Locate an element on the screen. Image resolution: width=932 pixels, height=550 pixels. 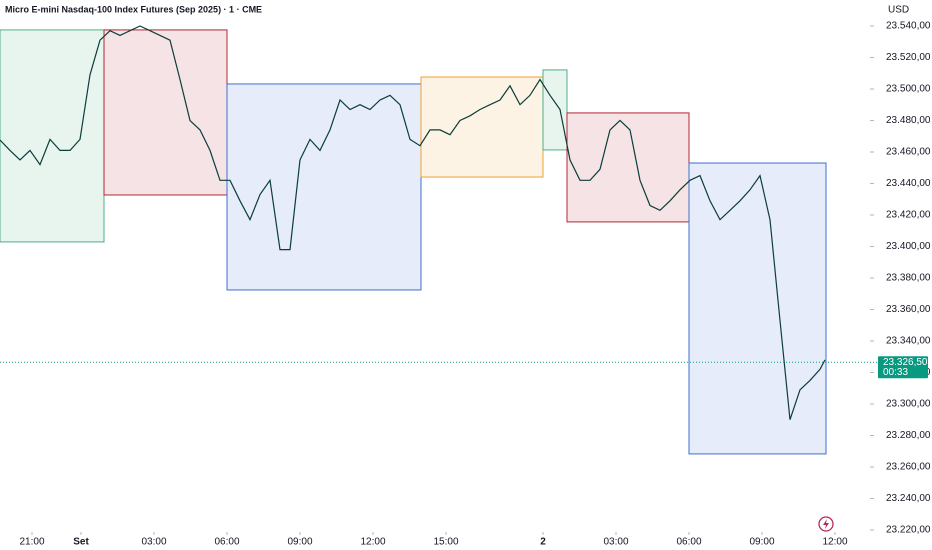
y-tick-label: 23.220,00 is located at coordinates (908, 530).